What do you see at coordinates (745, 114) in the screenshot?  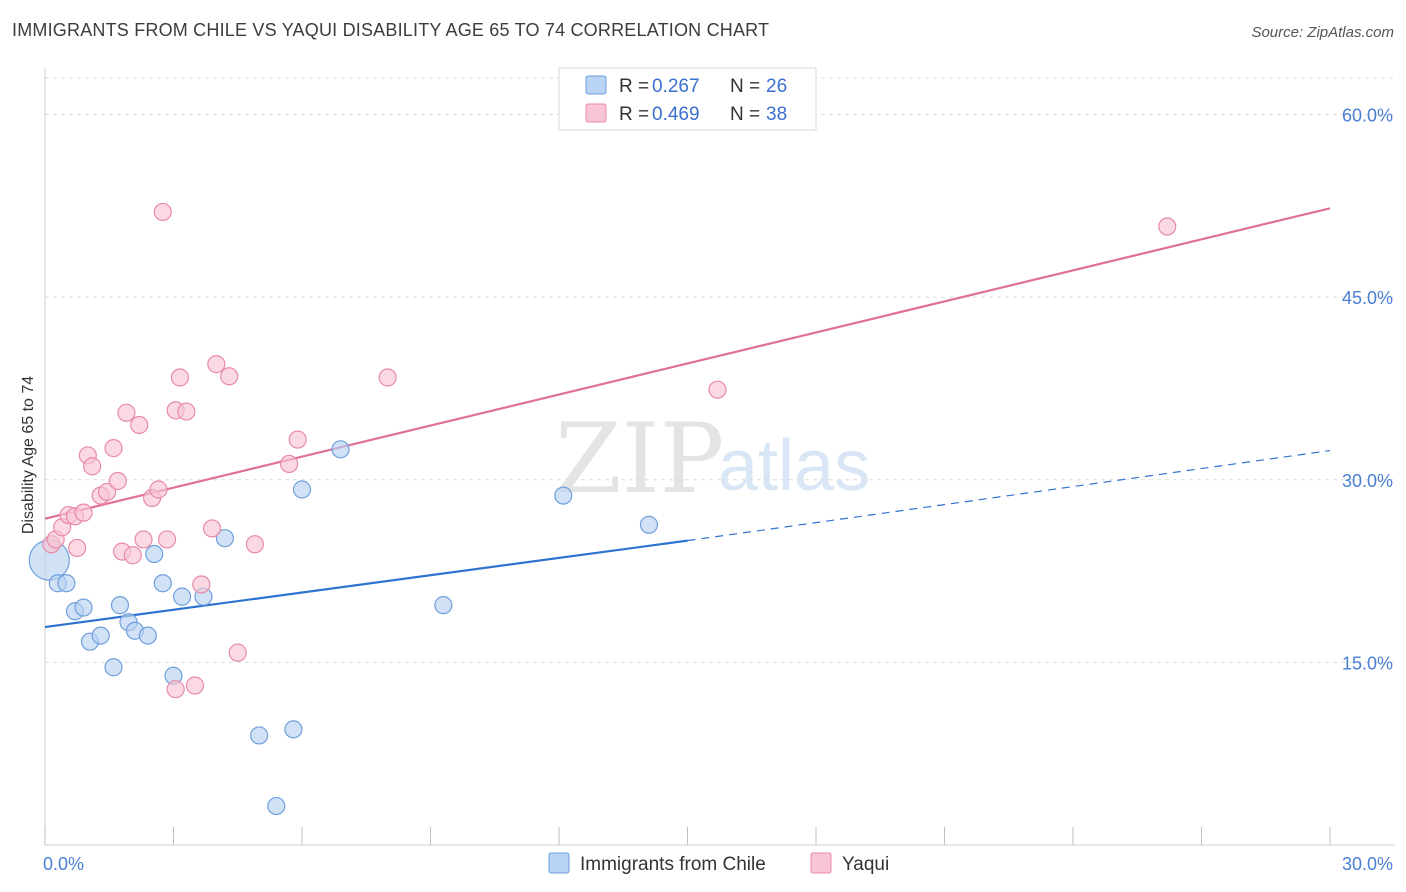 I see `stats-legend-n-label-yaqui: N =` at bounding box center [745, 114].